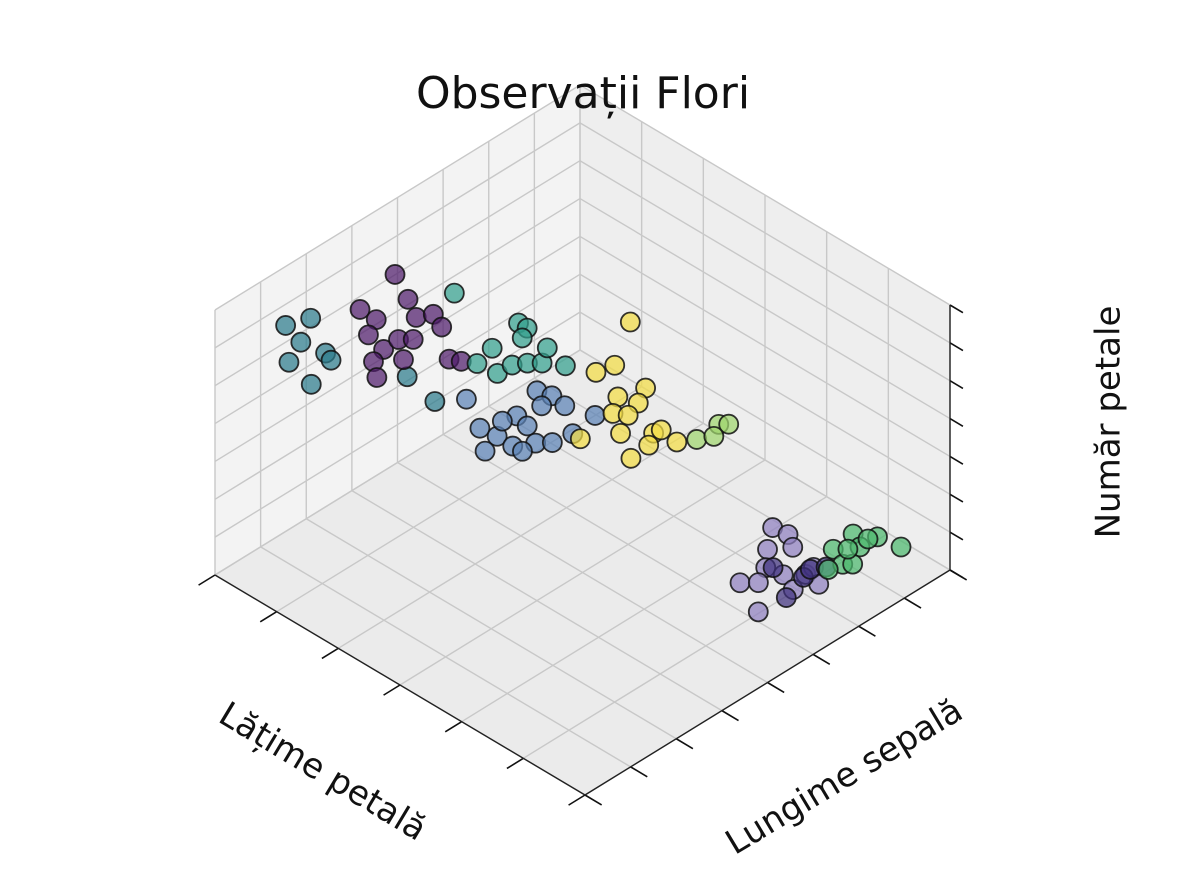 The height and width of the screenshot is (896, 1195). I want to click on z-axis-label: Număr petale, so click(1109, 422).